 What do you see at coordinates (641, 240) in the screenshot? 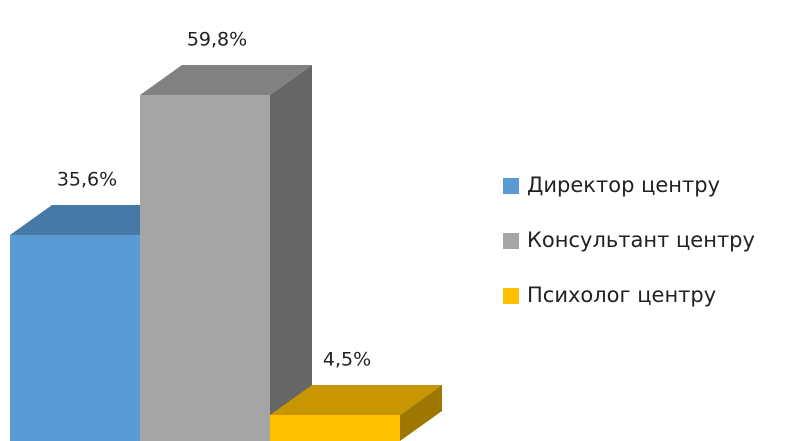
I see `legend-label: Консультант центру` at bounding box center [641, 240].